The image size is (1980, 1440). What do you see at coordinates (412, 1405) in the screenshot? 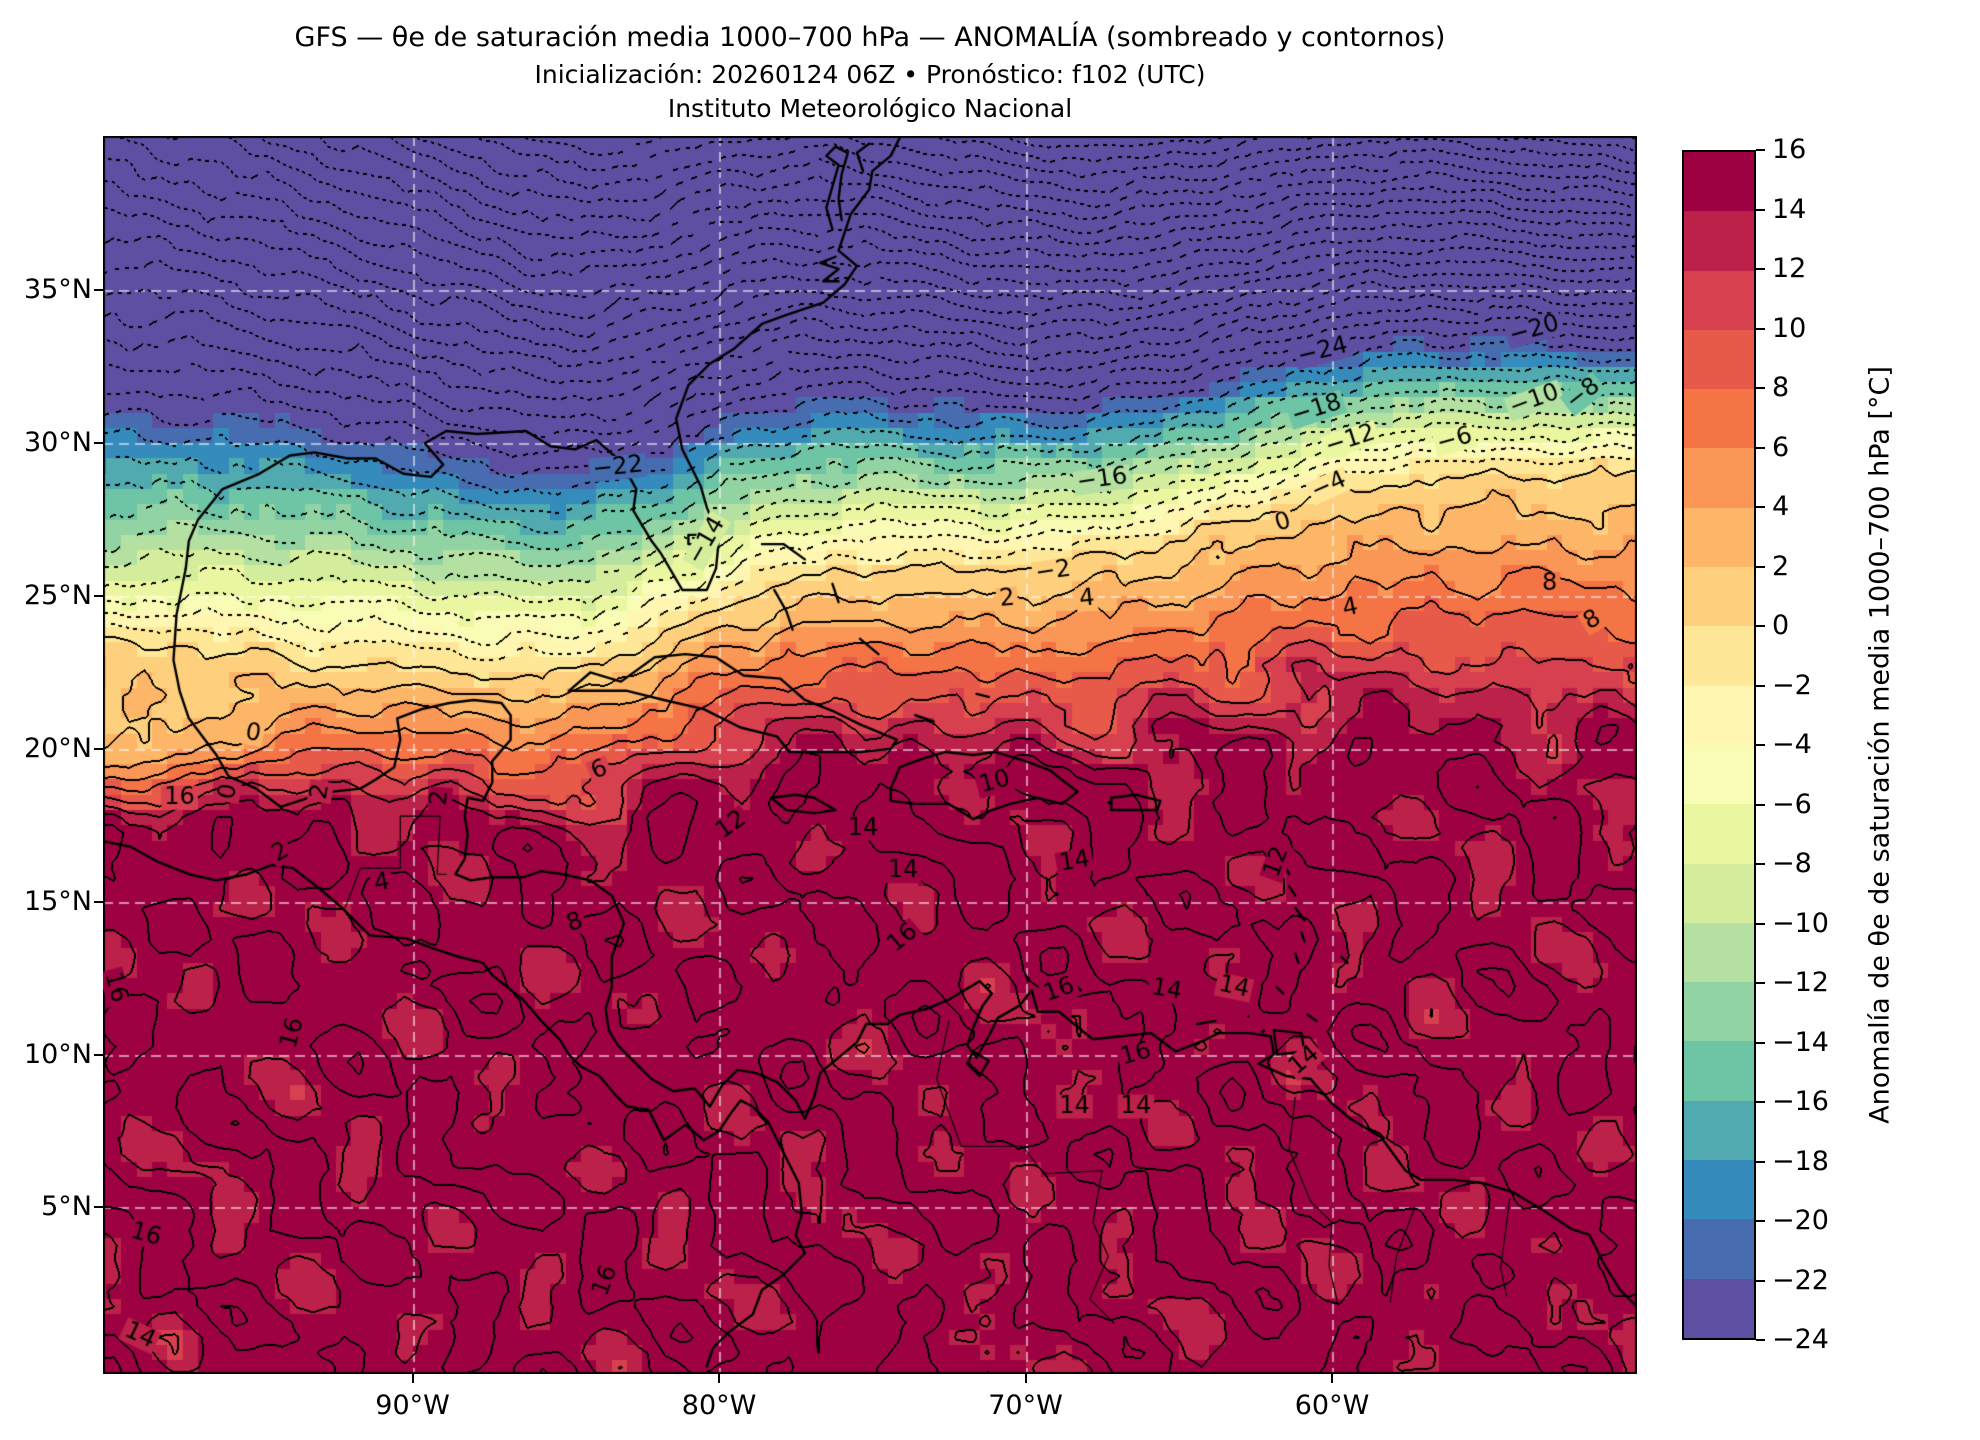
I see `lon-tick-label: 90°W` at bounding box center [412, 1405].